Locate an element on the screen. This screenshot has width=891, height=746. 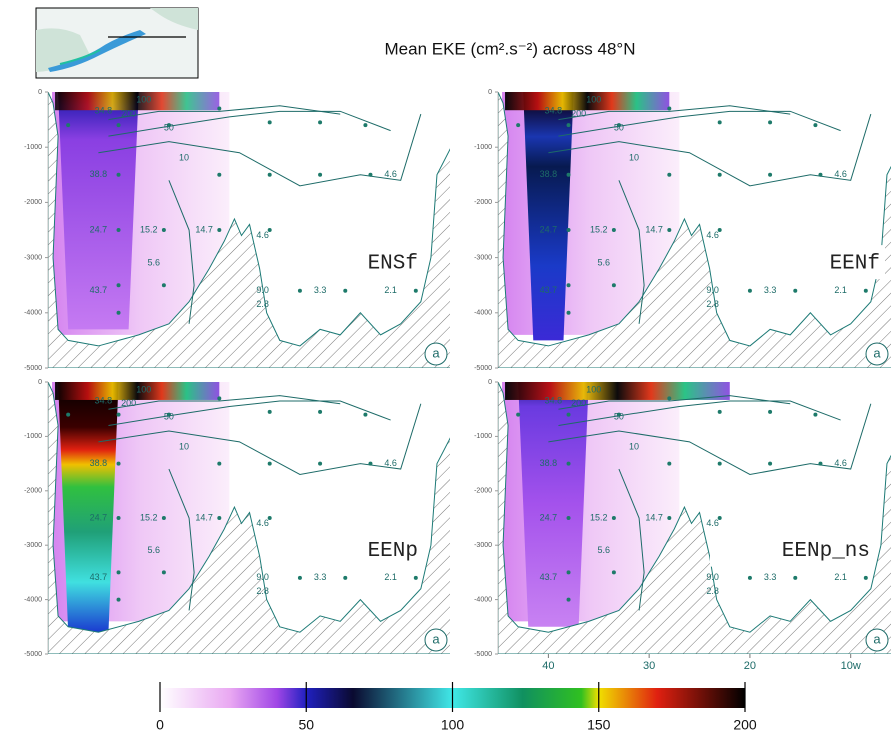
y-tick-label: -1000 is located at coordinates (33, 436).